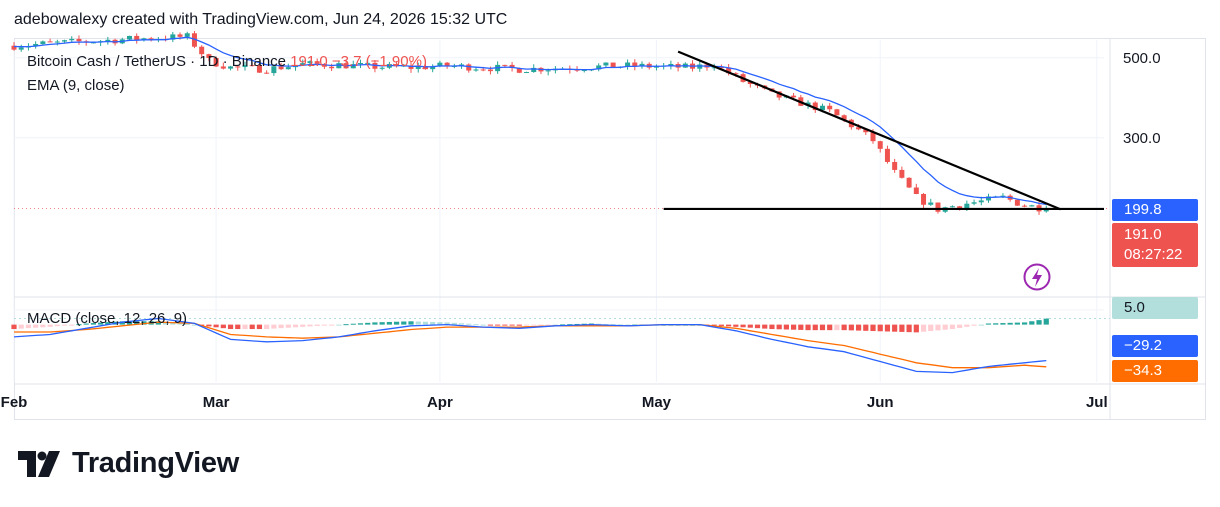 This screenshot has width=1220, height=507. Describe the element at coordinates (1155, 210) in the screenshot. I see `ema-price-tag: 199.8` at that location.